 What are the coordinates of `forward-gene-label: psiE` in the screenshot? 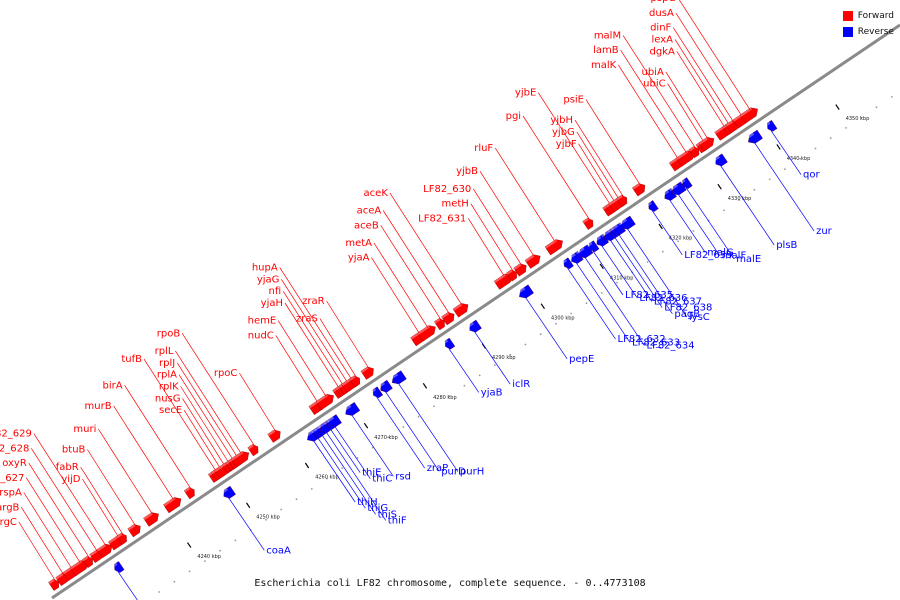 It's located at (573, 100).